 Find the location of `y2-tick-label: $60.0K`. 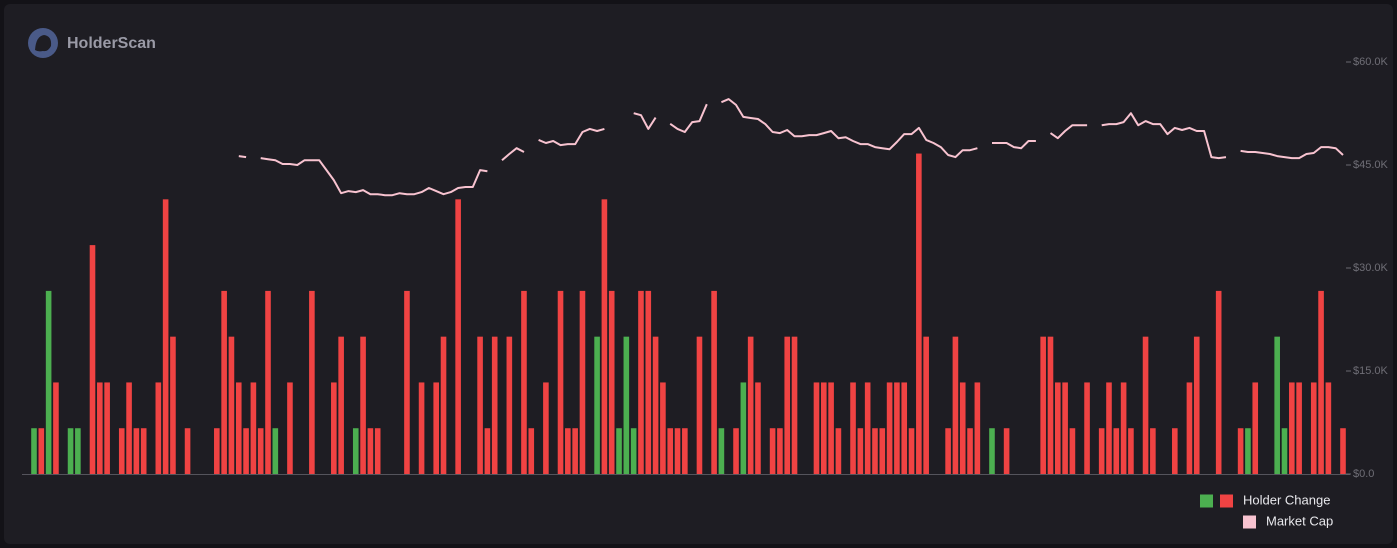

y2-tick-label: $60.0K is located at coordinates (1371, 62).